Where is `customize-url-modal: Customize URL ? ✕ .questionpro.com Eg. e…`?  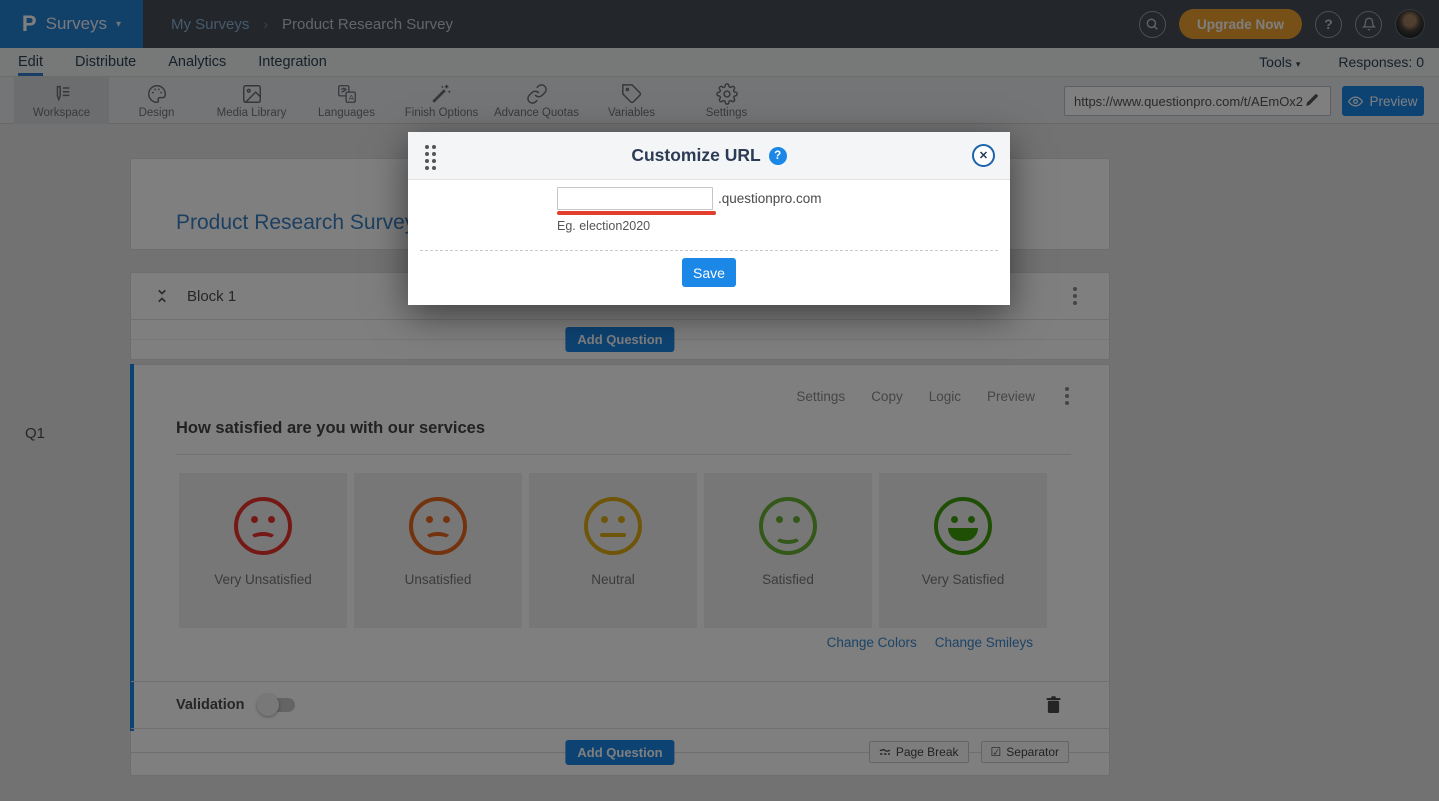 customize-url-modal: Customize URL ? ✕ .questionpro.com Eg. e… is located at coordinates (709, 218).